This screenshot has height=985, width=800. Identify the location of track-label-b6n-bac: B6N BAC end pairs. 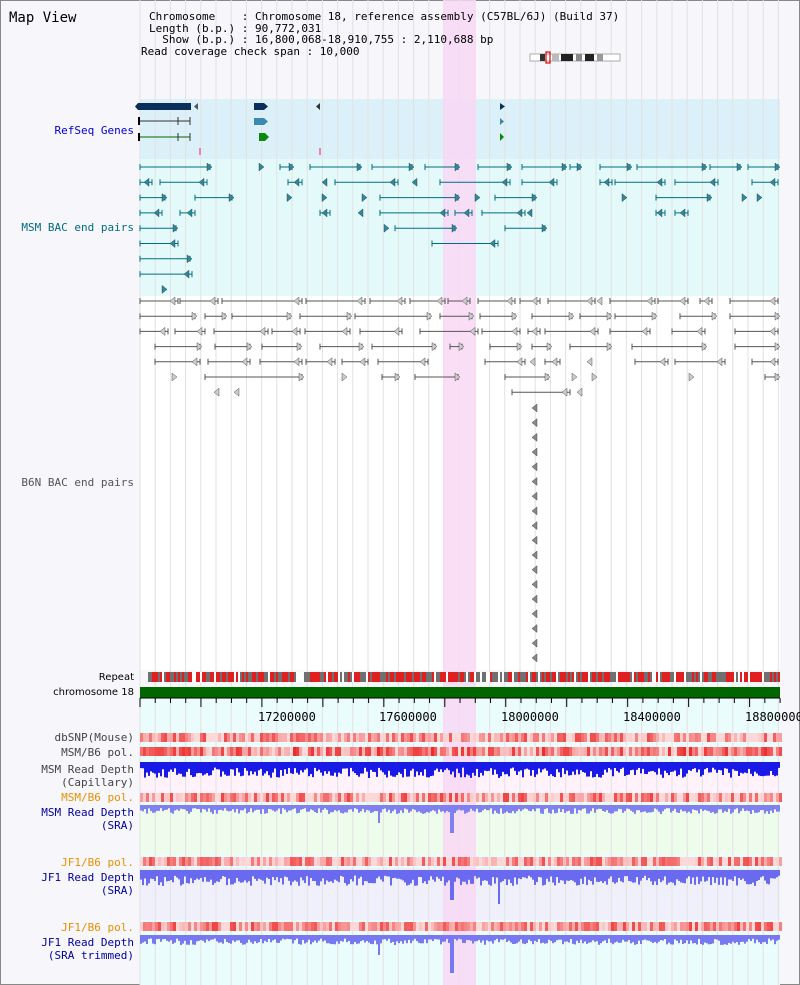
(77, 482).